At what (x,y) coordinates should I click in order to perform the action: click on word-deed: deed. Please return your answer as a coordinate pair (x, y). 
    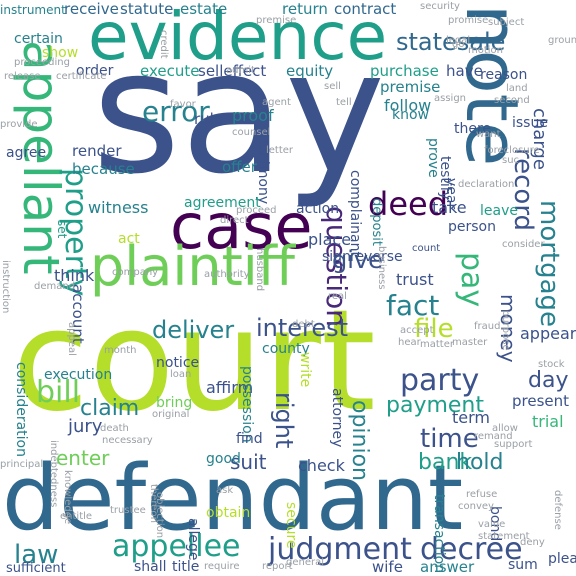
    Looking at the image, I should click on (408, 204).